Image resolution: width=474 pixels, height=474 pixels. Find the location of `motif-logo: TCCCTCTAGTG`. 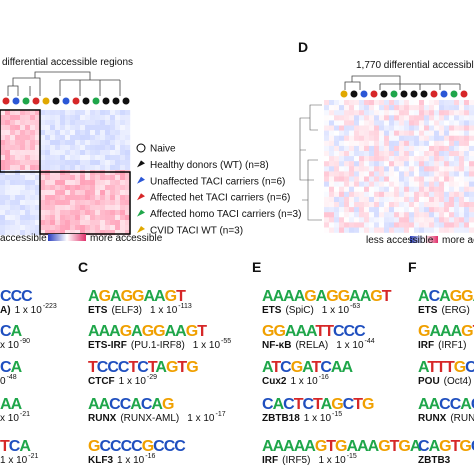

motif-logo: TCCCTCTAGTG is located at coordinates (143, 367).